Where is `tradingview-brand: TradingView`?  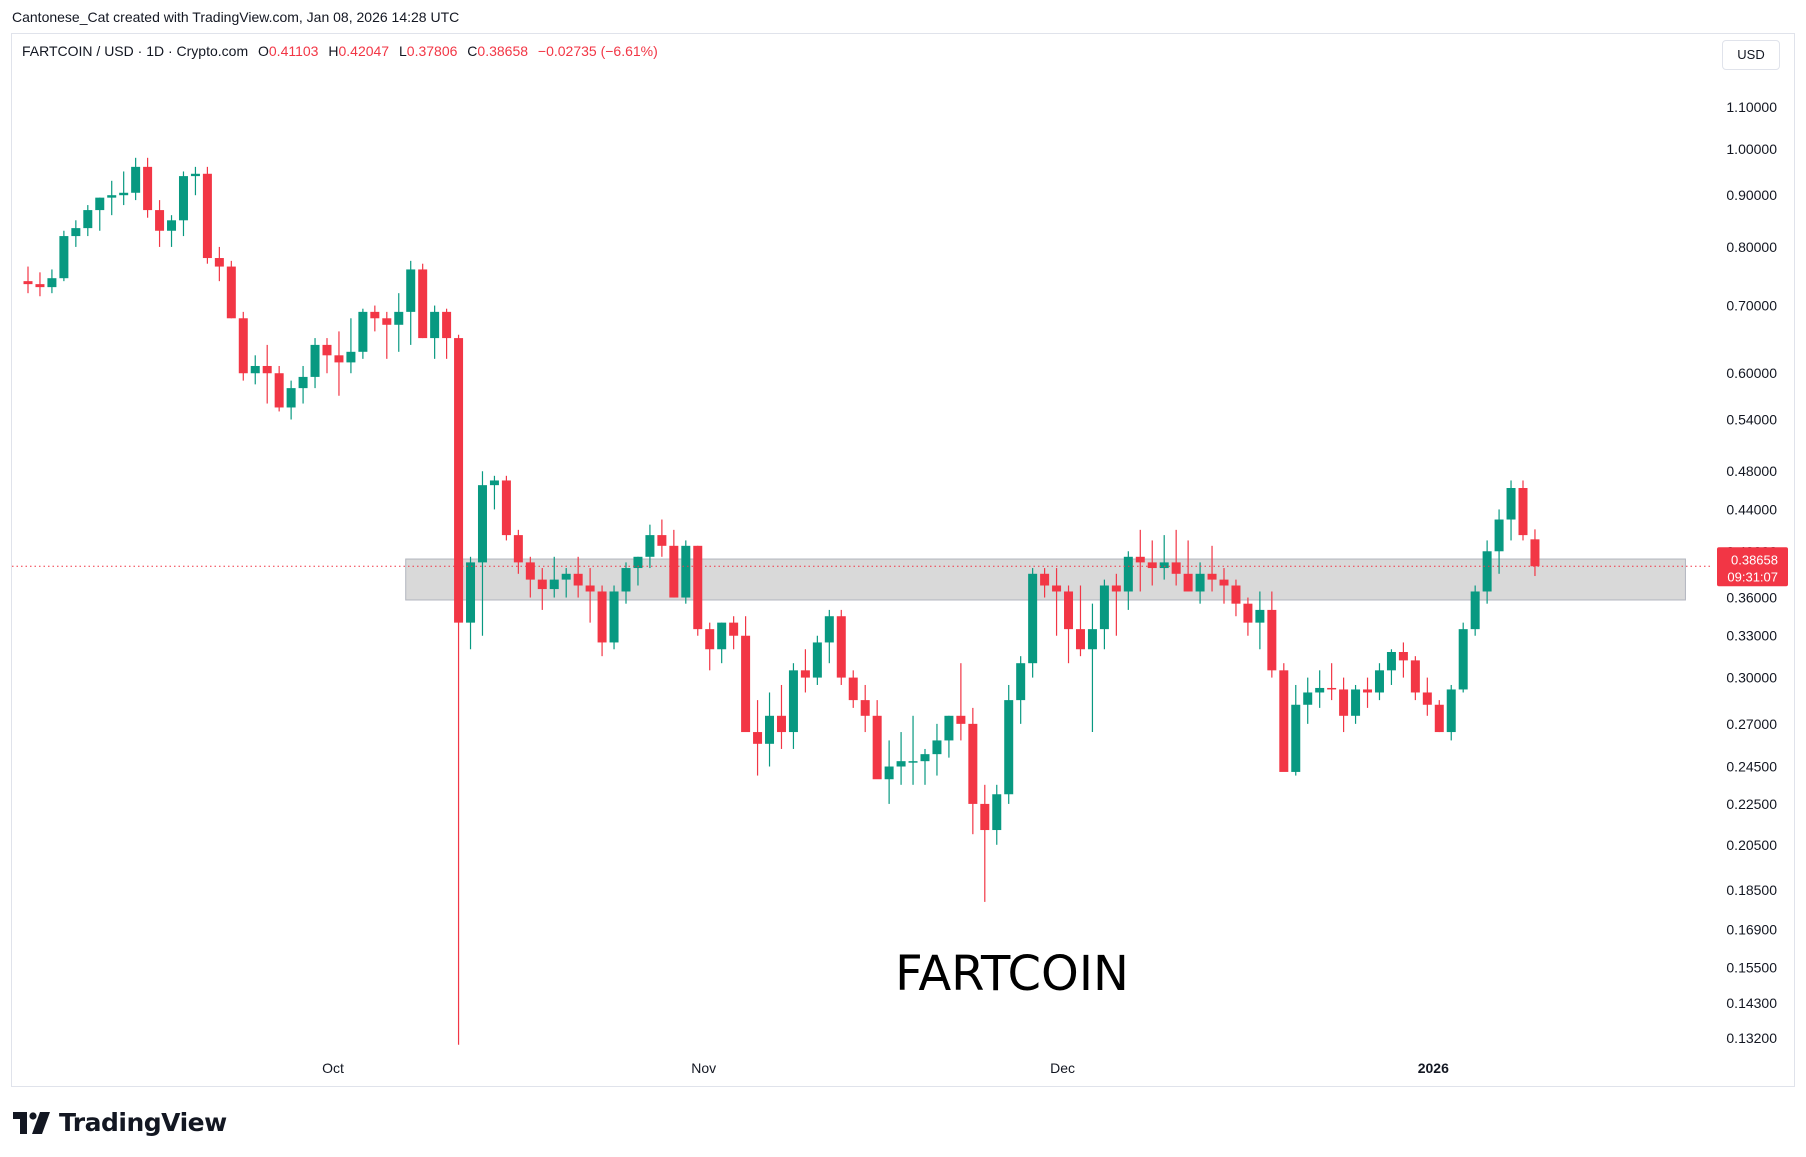 tradingview-brand: TradingView is located at coordinates (120, 1122).